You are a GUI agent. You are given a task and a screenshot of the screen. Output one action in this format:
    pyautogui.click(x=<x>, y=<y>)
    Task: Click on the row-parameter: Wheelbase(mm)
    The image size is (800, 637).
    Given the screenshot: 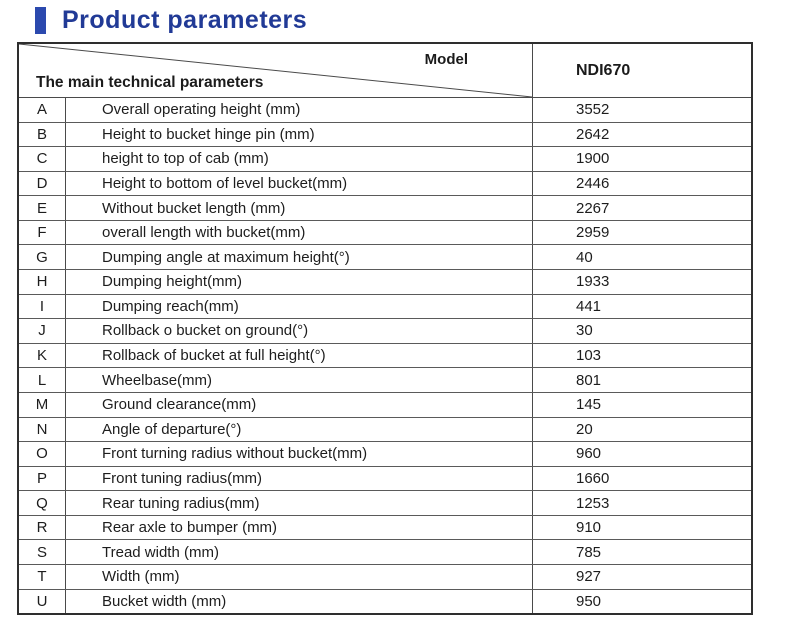 What is the action you would take?
    pyautogui.click(x=299, y=380)
    